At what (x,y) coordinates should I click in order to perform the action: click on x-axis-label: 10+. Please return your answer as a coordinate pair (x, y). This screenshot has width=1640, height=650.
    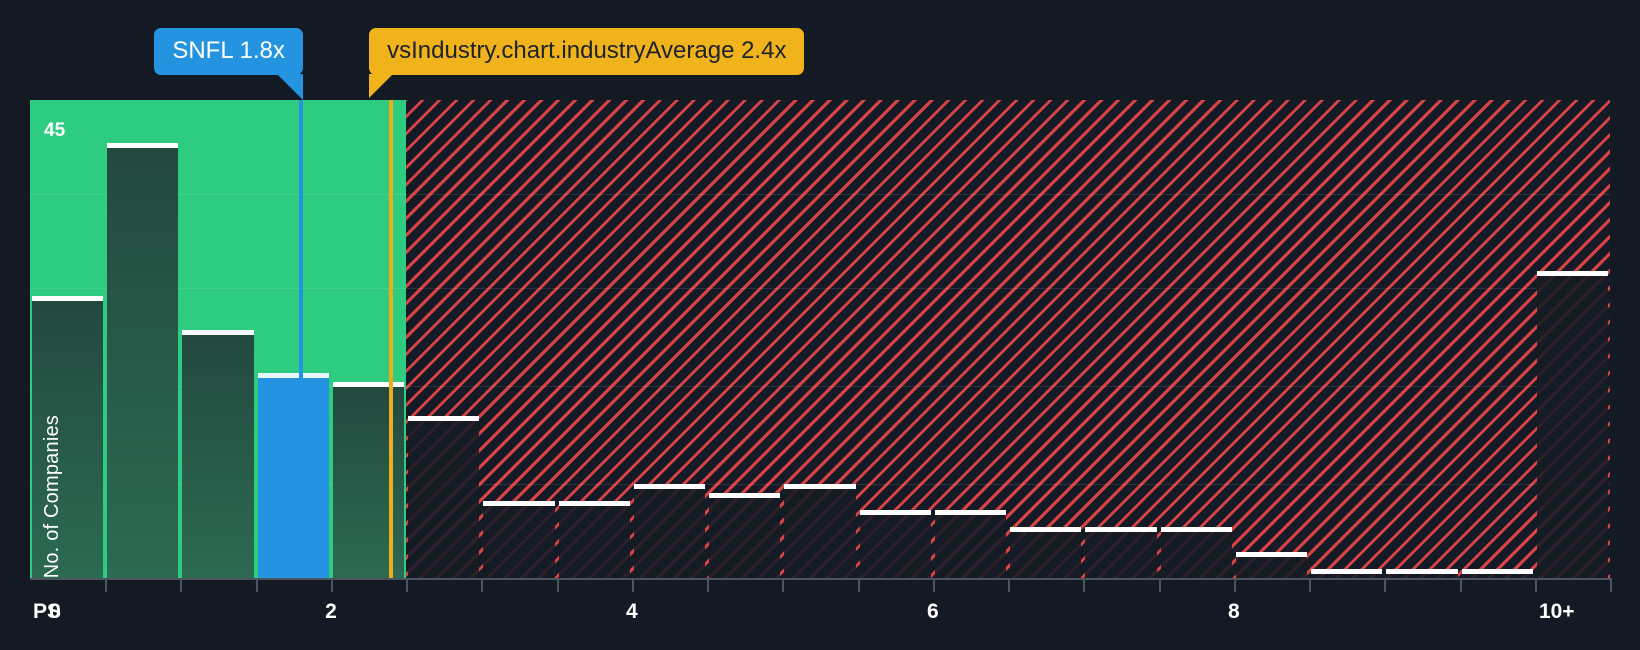
    Looking at the image, I should click on (1556, 611).